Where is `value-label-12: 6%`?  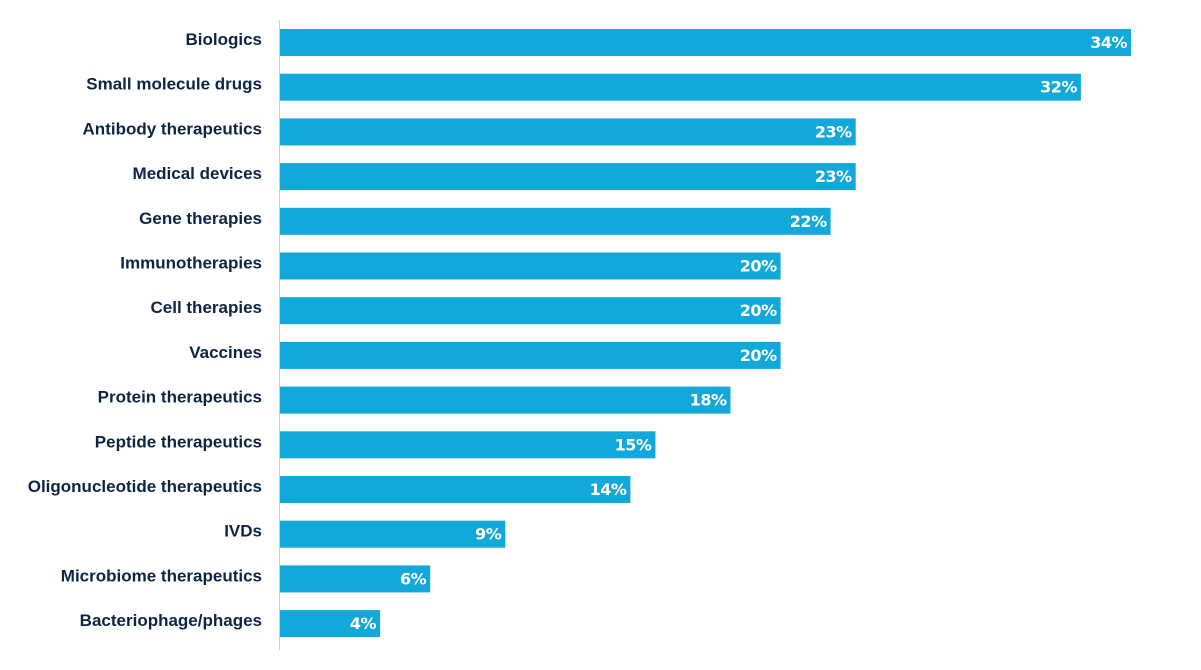 value-label-12: 6% is located at coordinates (413, 578).